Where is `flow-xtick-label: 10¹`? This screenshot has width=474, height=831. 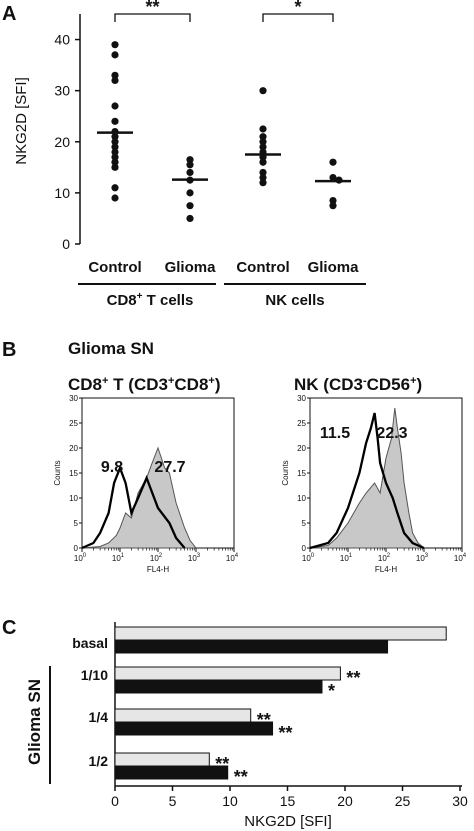 flow-xtick-label: 10¹ is located at coordinates (118, 558).